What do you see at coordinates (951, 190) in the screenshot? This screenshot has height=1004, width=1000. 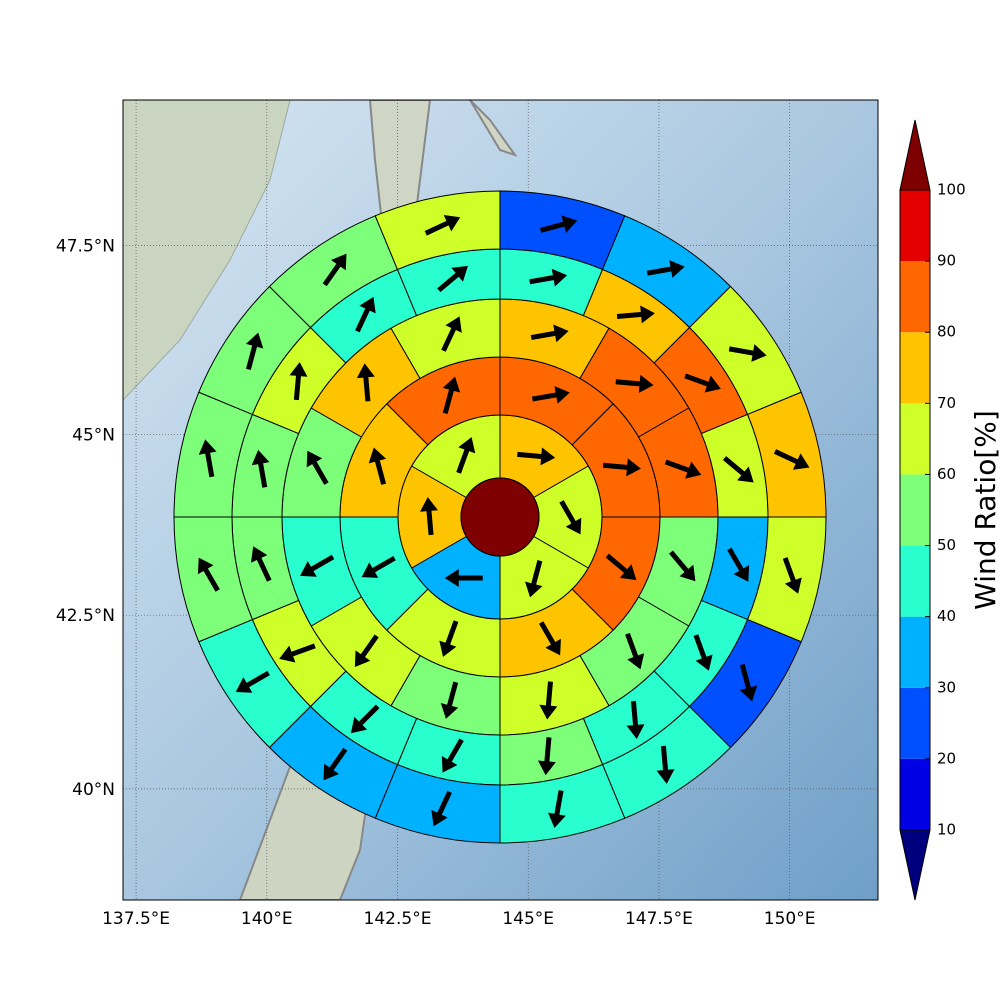 I see `colorbar-tick-label: 100` at bounding box center [951, 190].